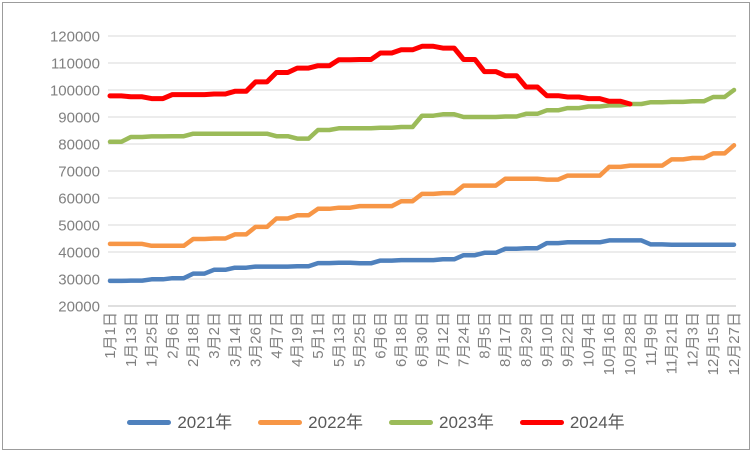  What do you see at coordinates (526, 339) in the screenshot?
I see `x-axis-label: 8月29日` at bounding box center [526, 339].